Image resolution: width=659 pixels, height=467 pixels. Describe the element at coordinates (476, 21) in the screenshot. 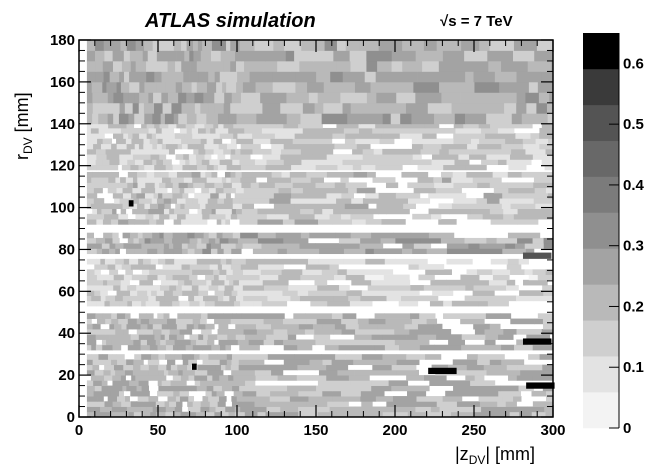

I see `energy-annotation: √s = 7 TeV` at that location.